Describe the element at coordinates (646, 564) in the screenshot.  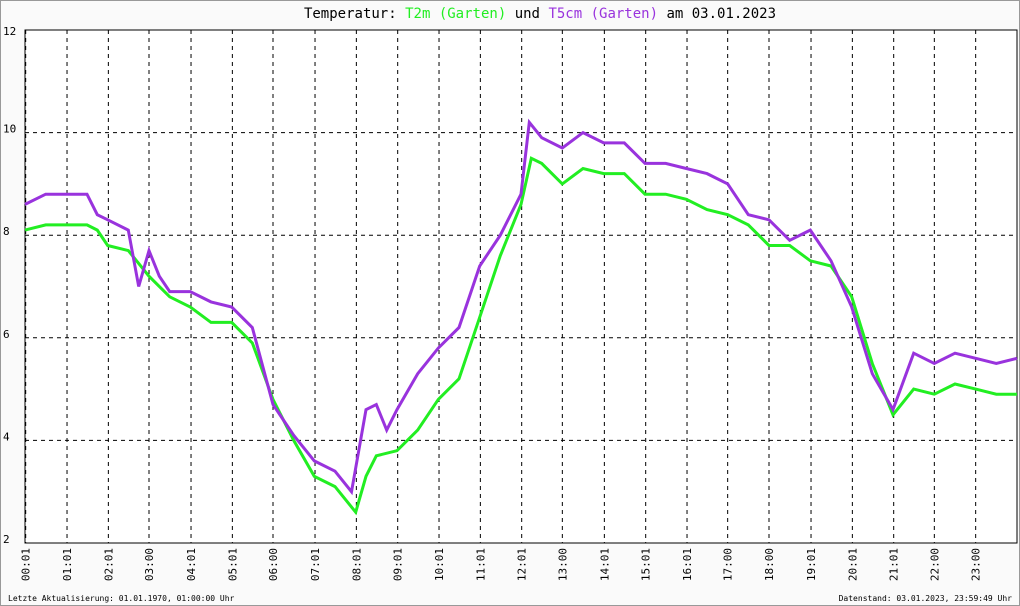
I see `x-tick-label: 15:01` at that location.